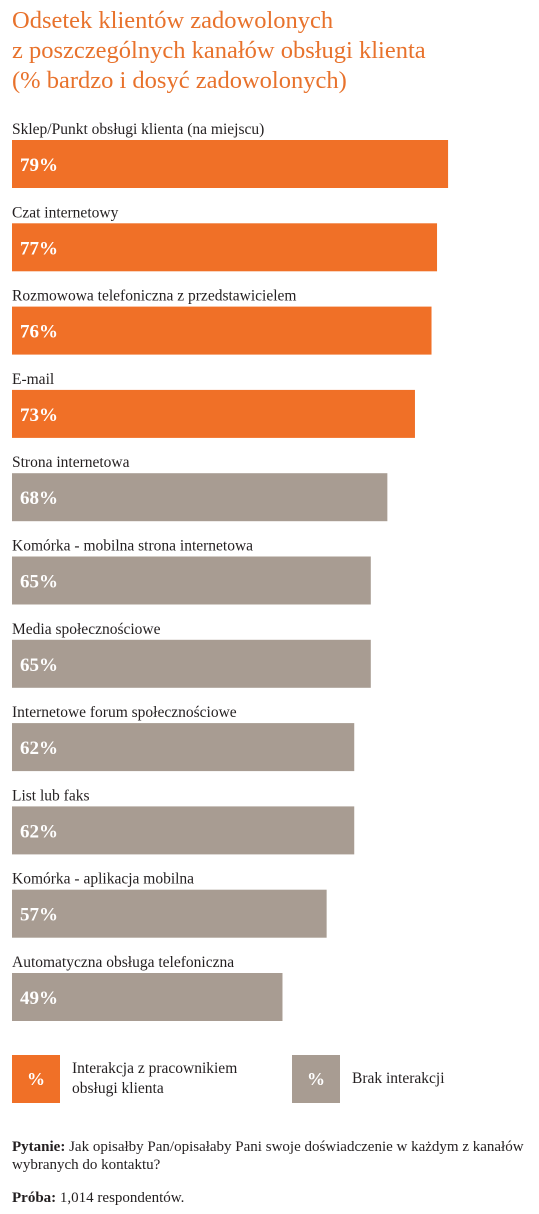 The image size is (539, 1214). What do you see at coordinates (123, 962) in the screenshot?
I see `category-label-11: Automatyczna obsługa telefoniczna` at bounding box center [123, 962].